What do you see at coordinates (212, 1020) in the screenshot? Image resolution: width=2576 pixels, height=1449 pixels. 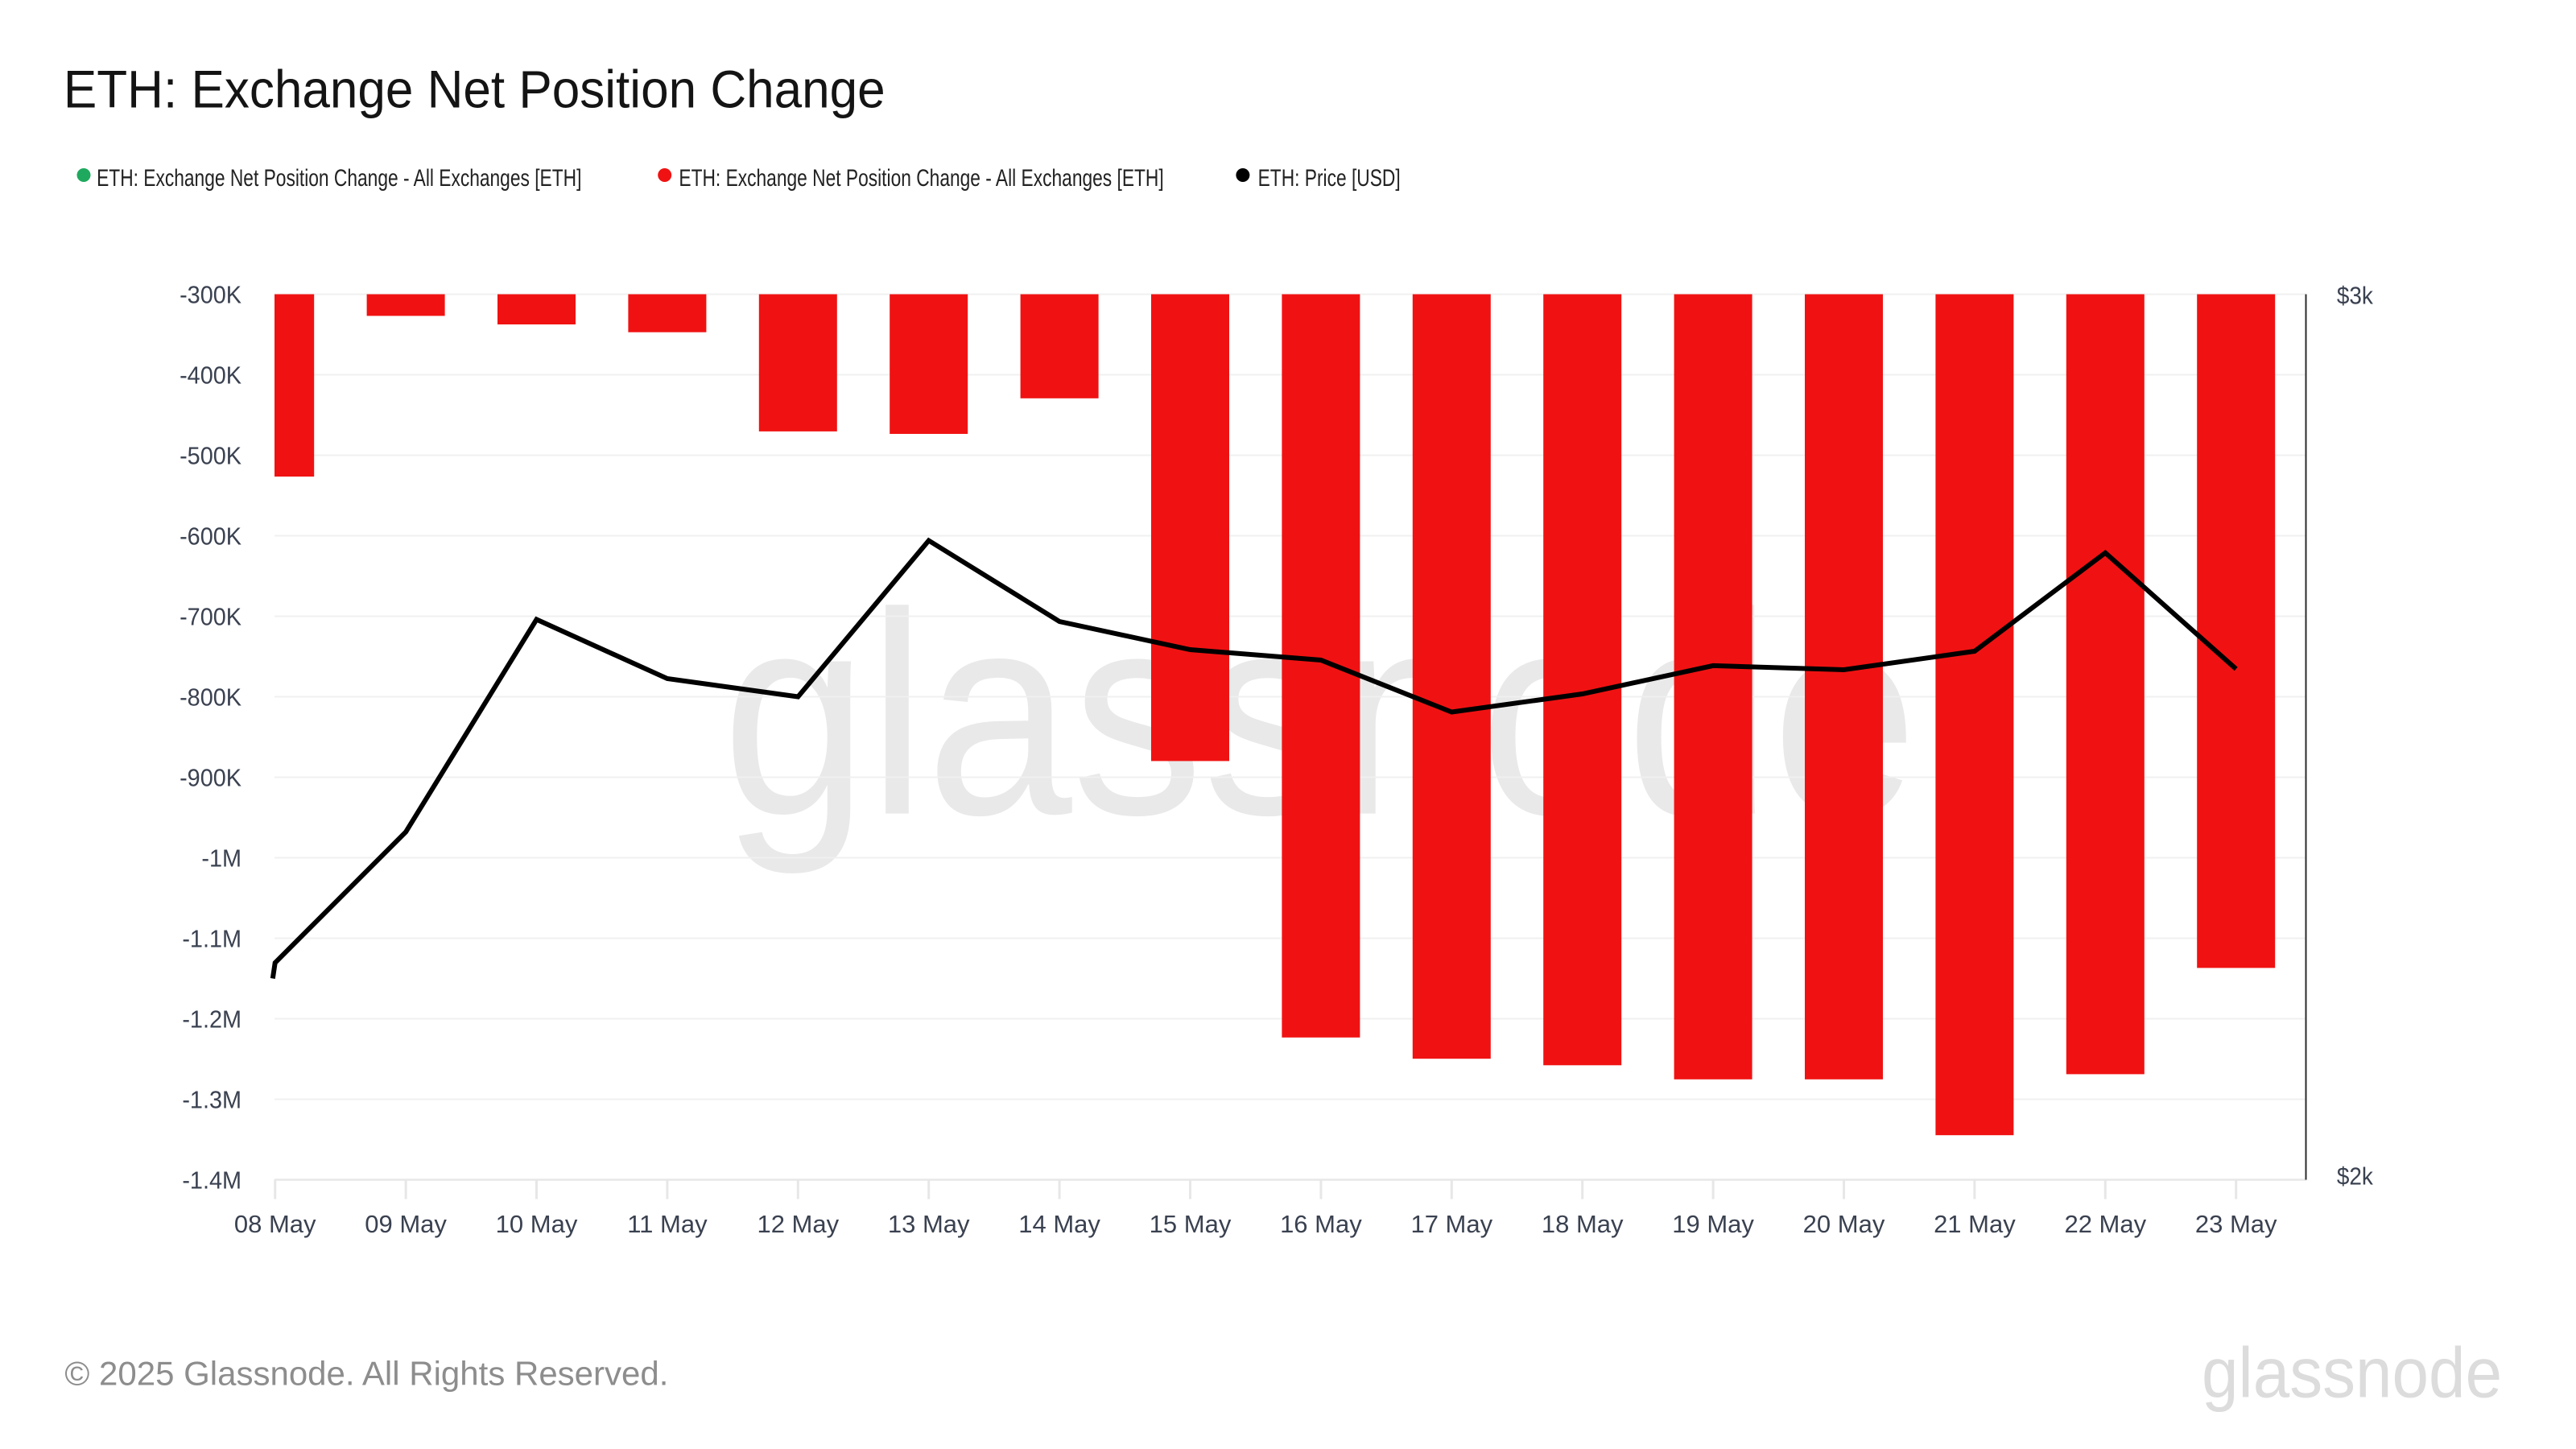 I see `svg-text: -1.2M` at bounding box center [212, 1020].